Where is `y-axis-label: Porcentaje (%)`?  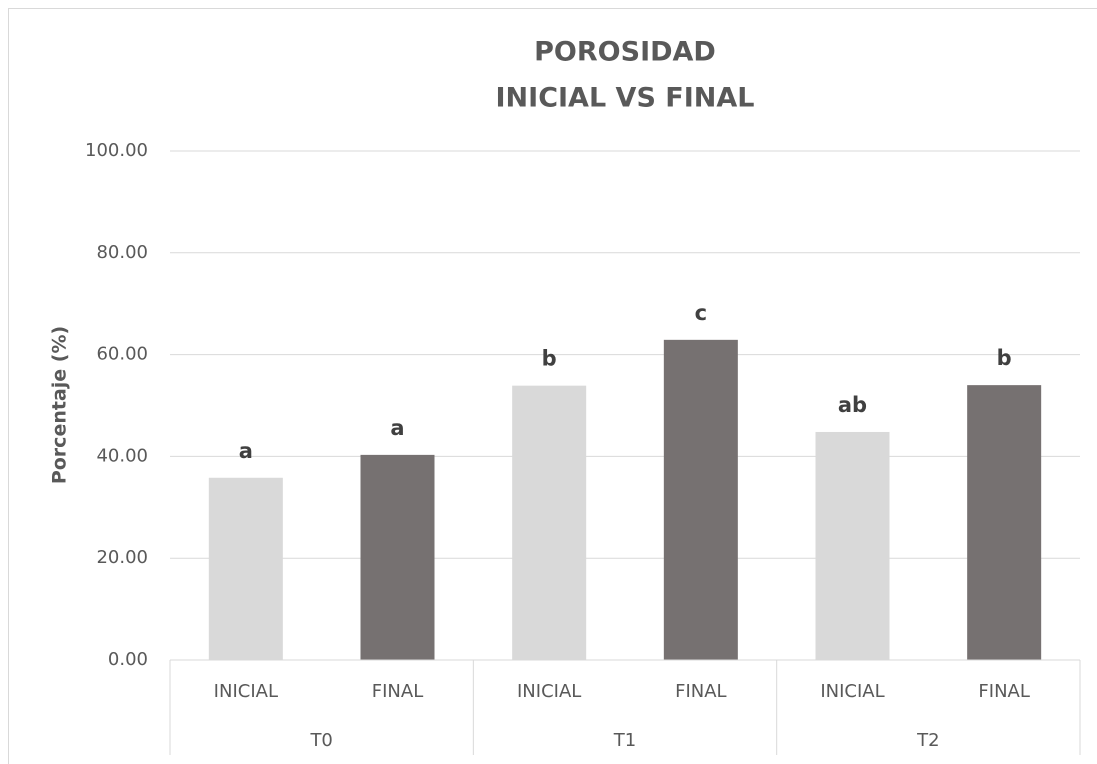 y-axis-label: Porcentaje (%) is located at coordinates (60, 405).